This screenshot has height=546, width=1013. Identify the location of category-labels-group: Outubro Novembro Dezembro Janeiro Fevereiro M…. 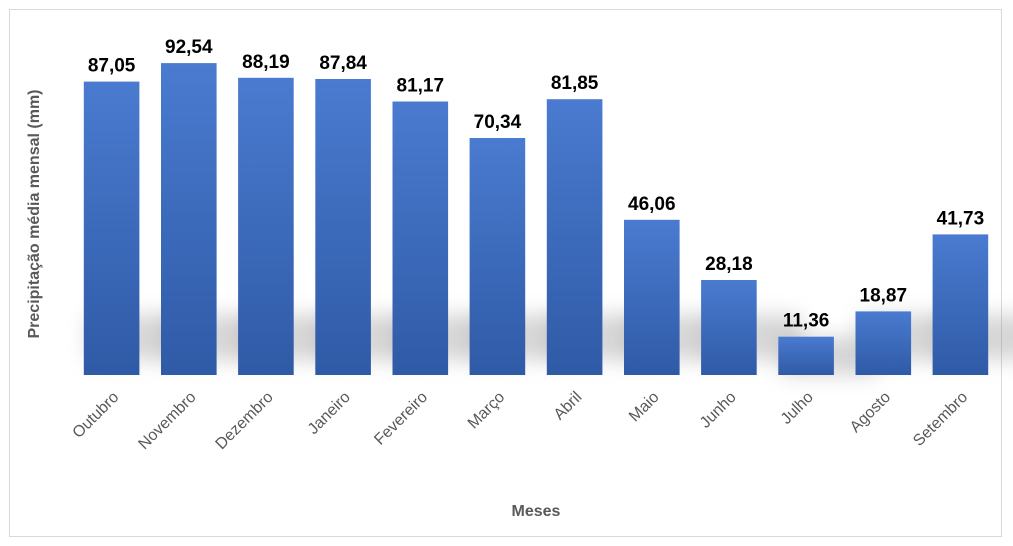
(521, 421).